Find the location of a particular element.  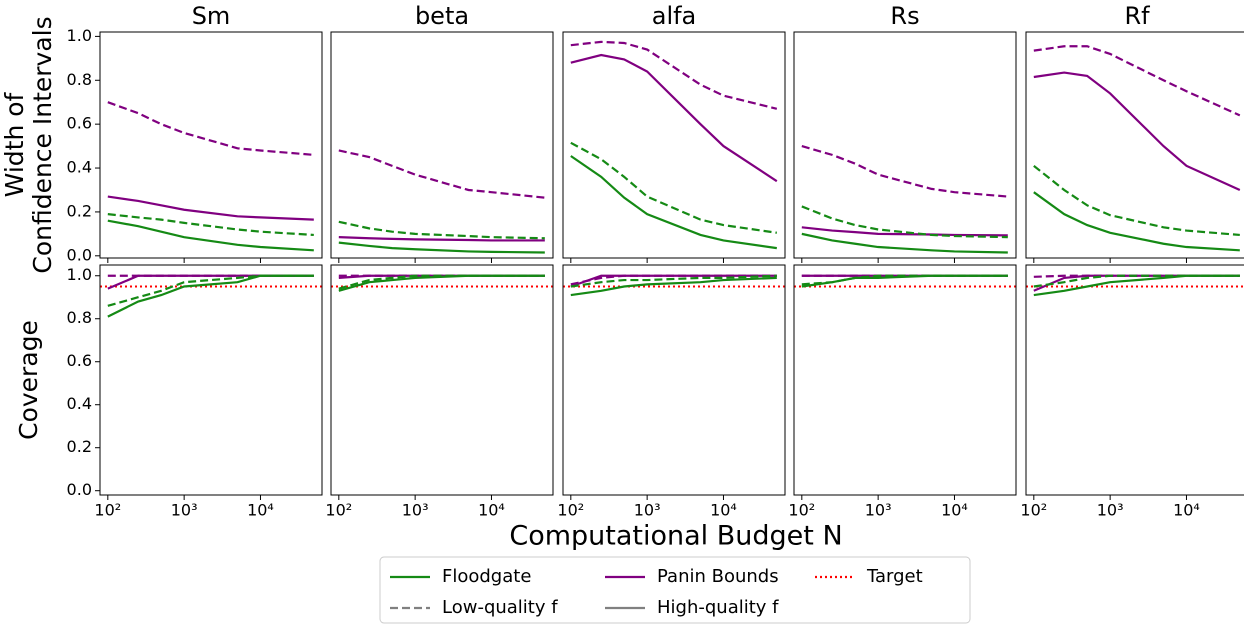

legend-label: Low-quality f is located at coordinates (500, 607).